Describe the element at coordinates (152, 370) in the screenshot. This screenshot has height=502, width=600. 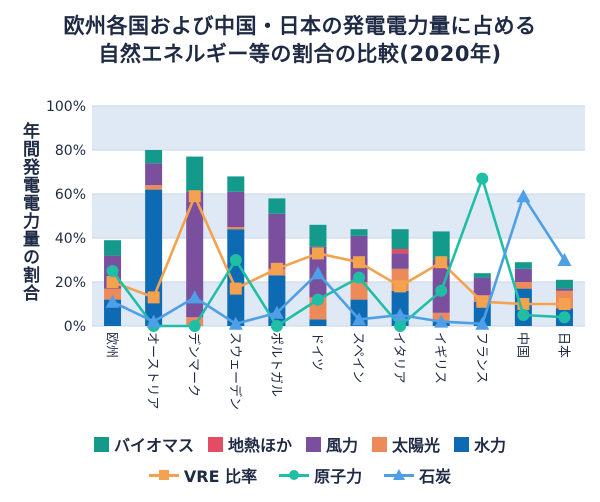
I see `x-tick-label: オーストリア` at that location.